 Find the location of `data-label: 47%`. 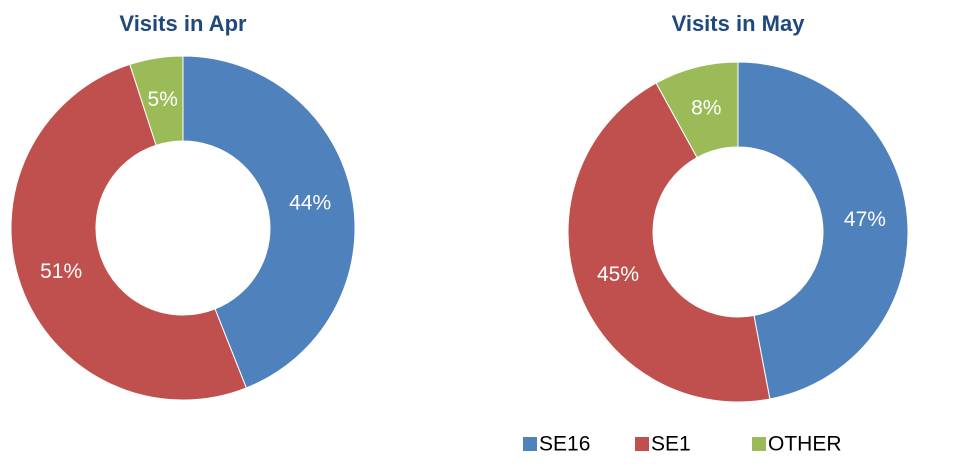

data-label: 47% is located at coordinates (865, 219).